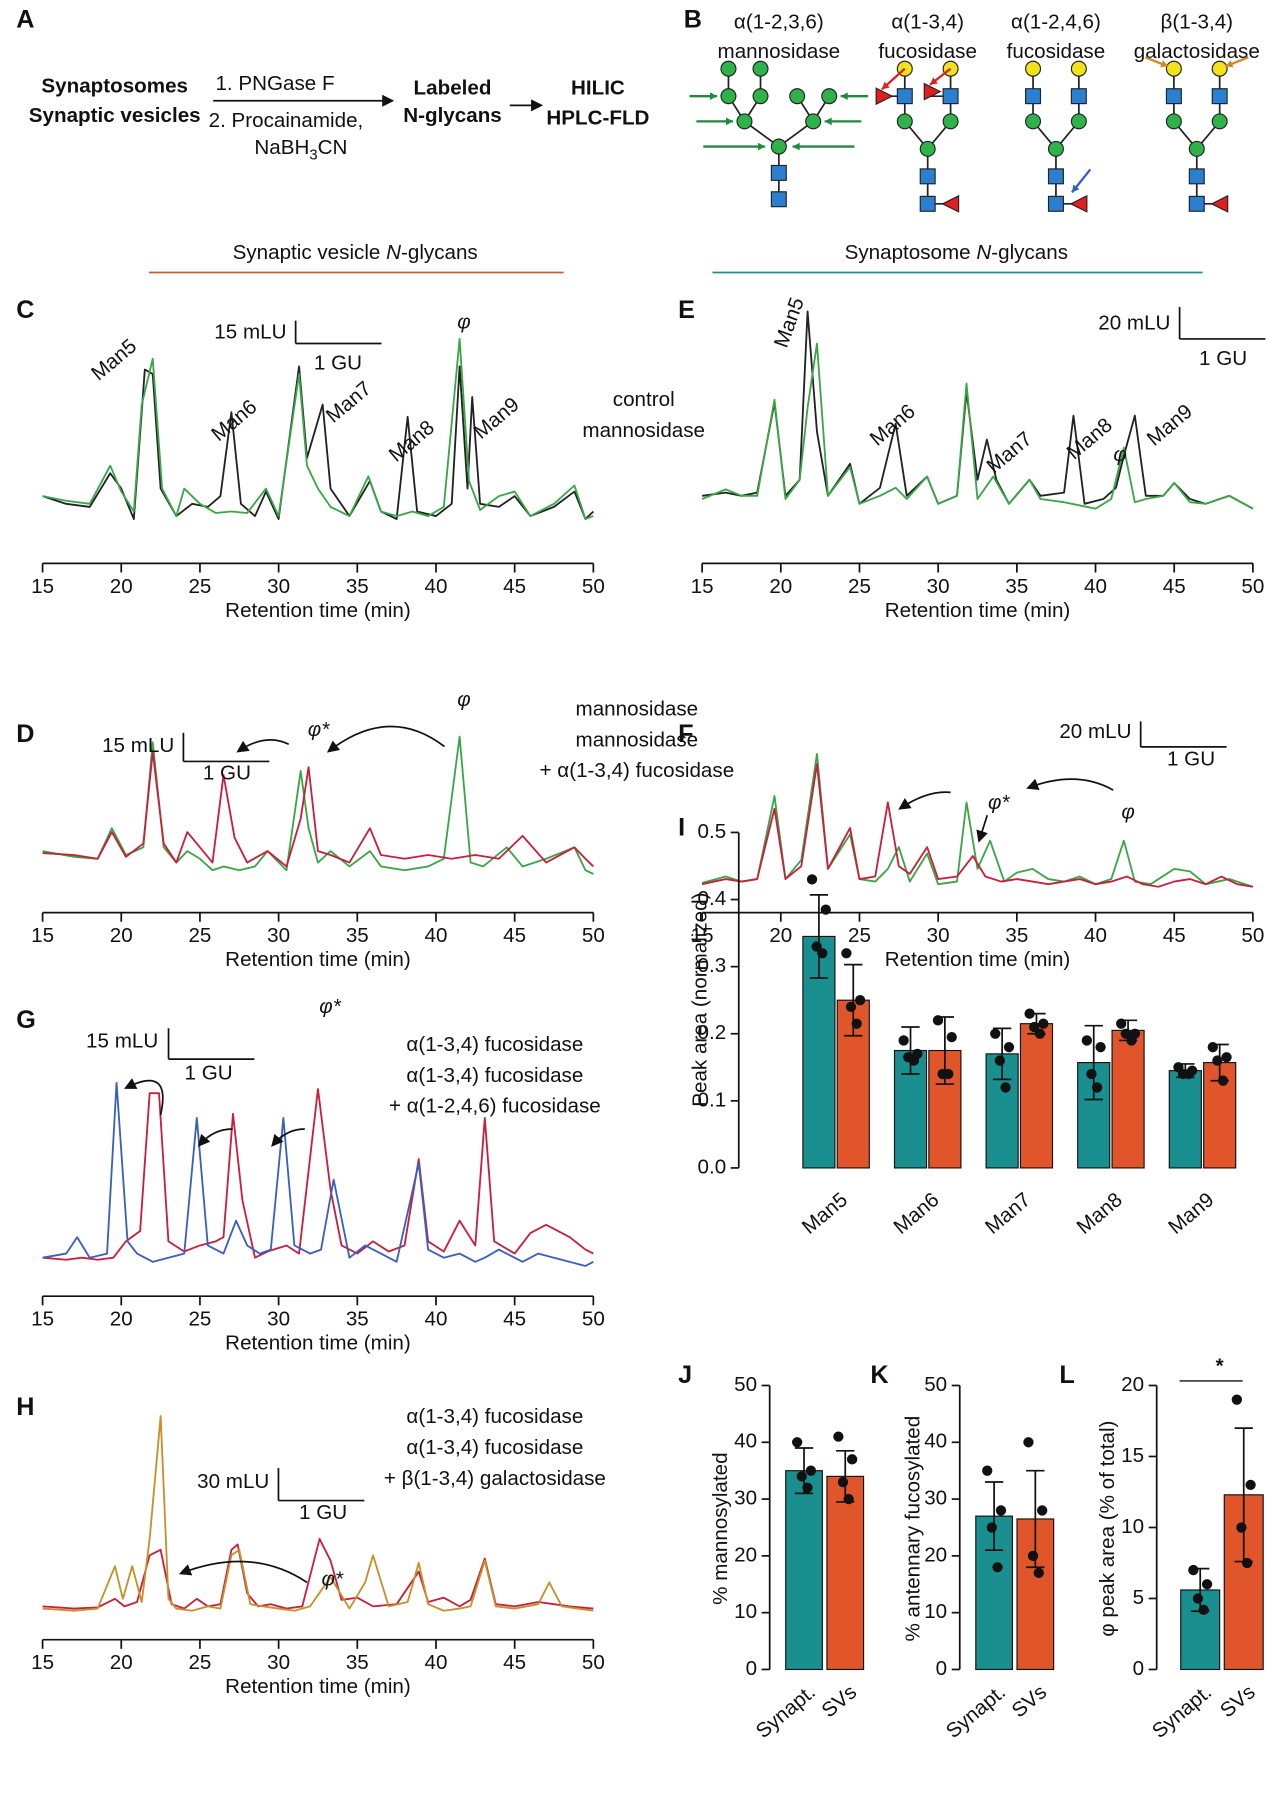 This screenshot has height=1800, width=1276. What do you see at coordinates (1191, 1213) in the screenshot?
I see `x-tick-label: Man9` at bounding box center [1191, 1213].